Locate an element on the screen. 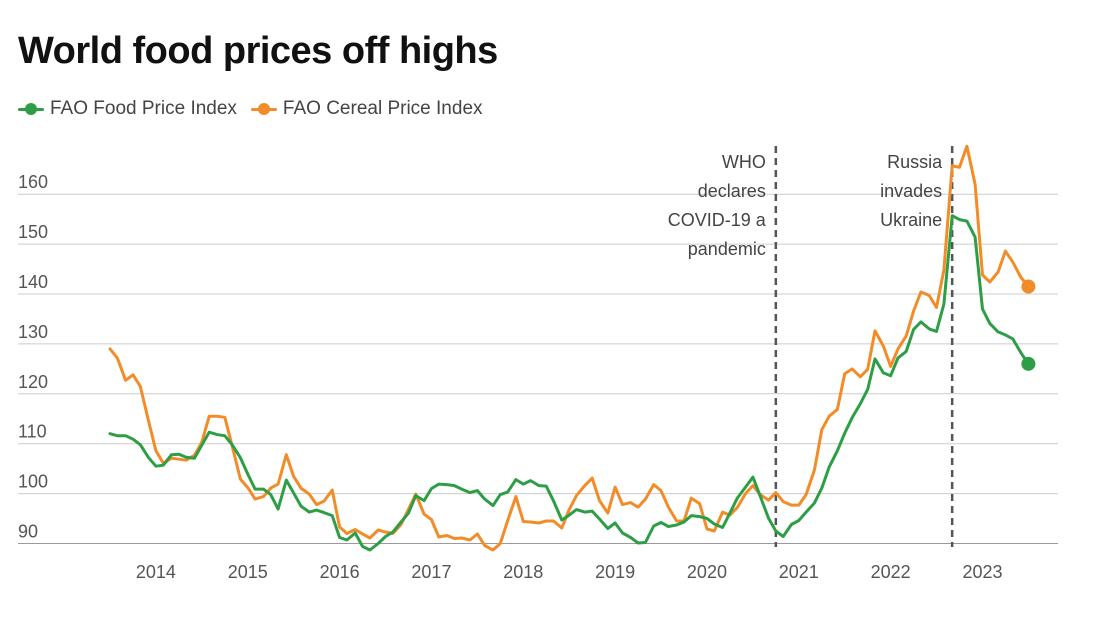 The height and width of the screenshot is (619, 1099). x-tick-label: 2018 is located at coordinates (523, 572).